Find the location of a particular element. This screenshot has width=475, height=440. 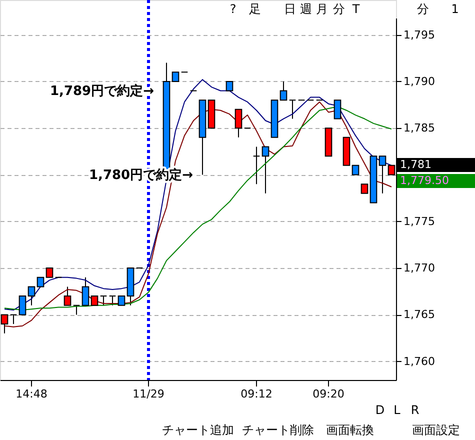

text: D is located at coordinates (380, 410).